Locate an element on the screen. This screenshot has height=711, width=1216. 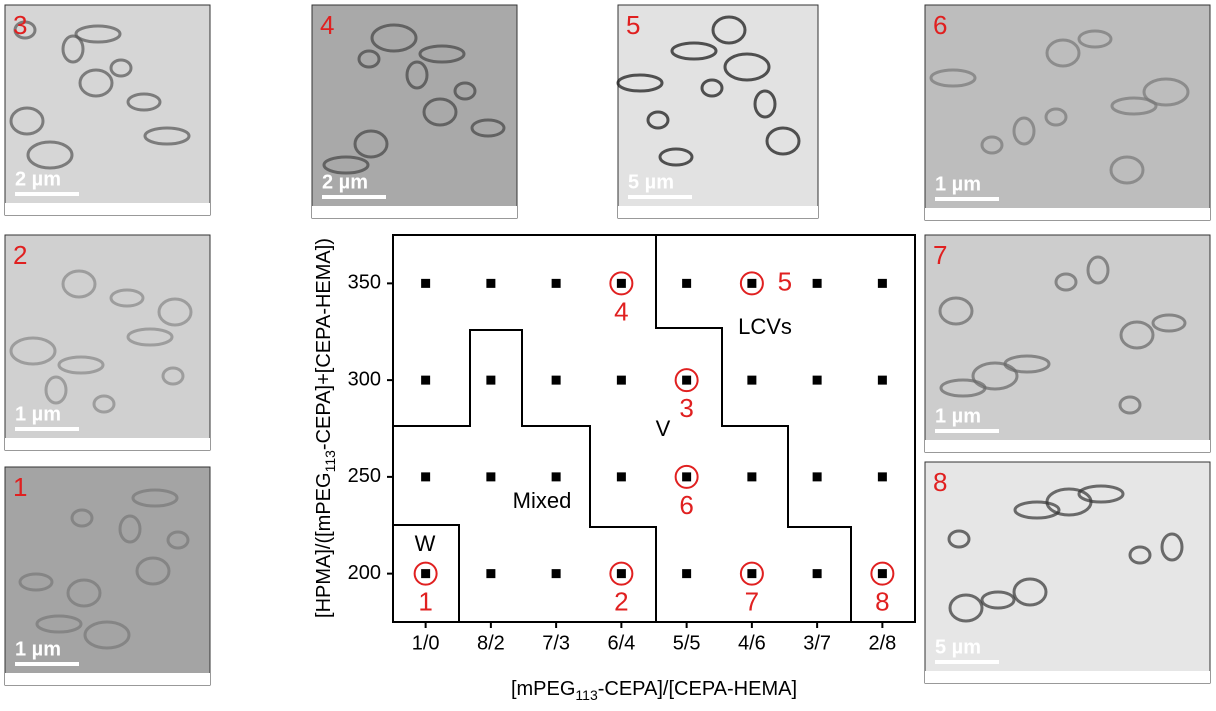
scale-bar-label: 2 µm is located at coordinates (38, 179).